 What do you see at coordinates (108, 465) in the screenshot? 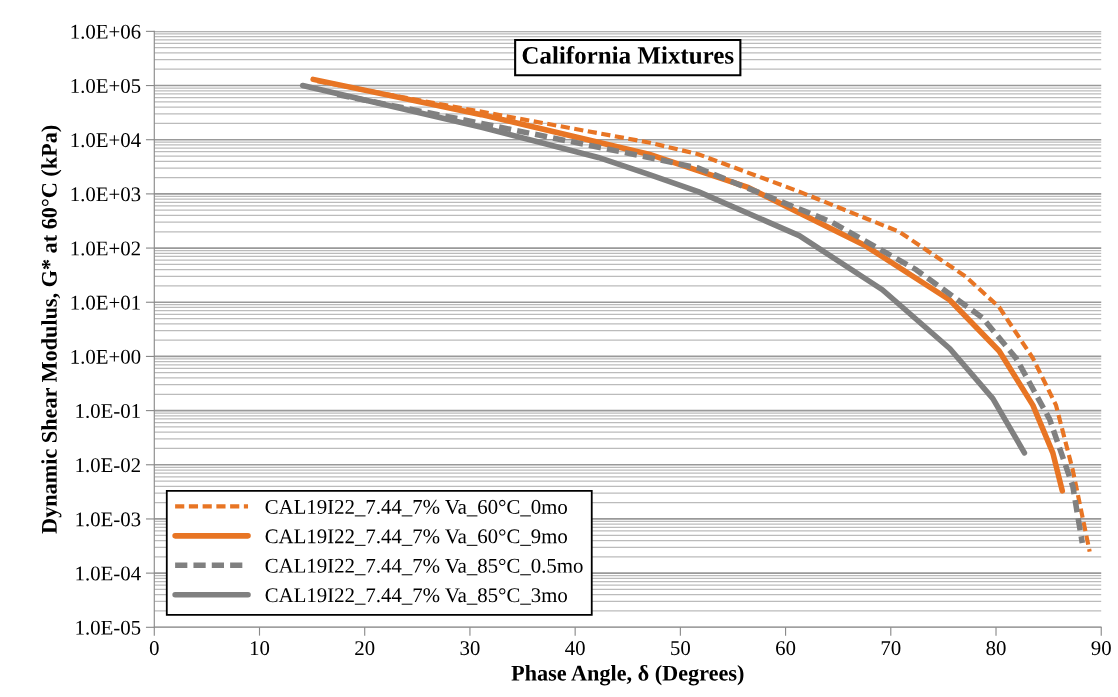
I see `y-tick-label: 1.0E-02` at bounding box center [108, 465].